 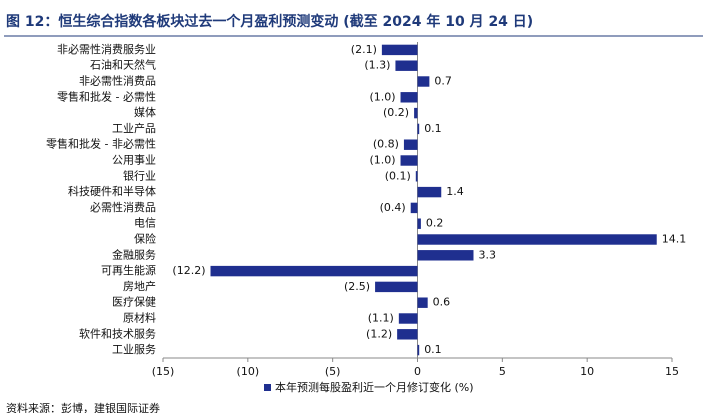 I want to click on y-tick-label: 石油和天然气, so click(x=123, y=65).